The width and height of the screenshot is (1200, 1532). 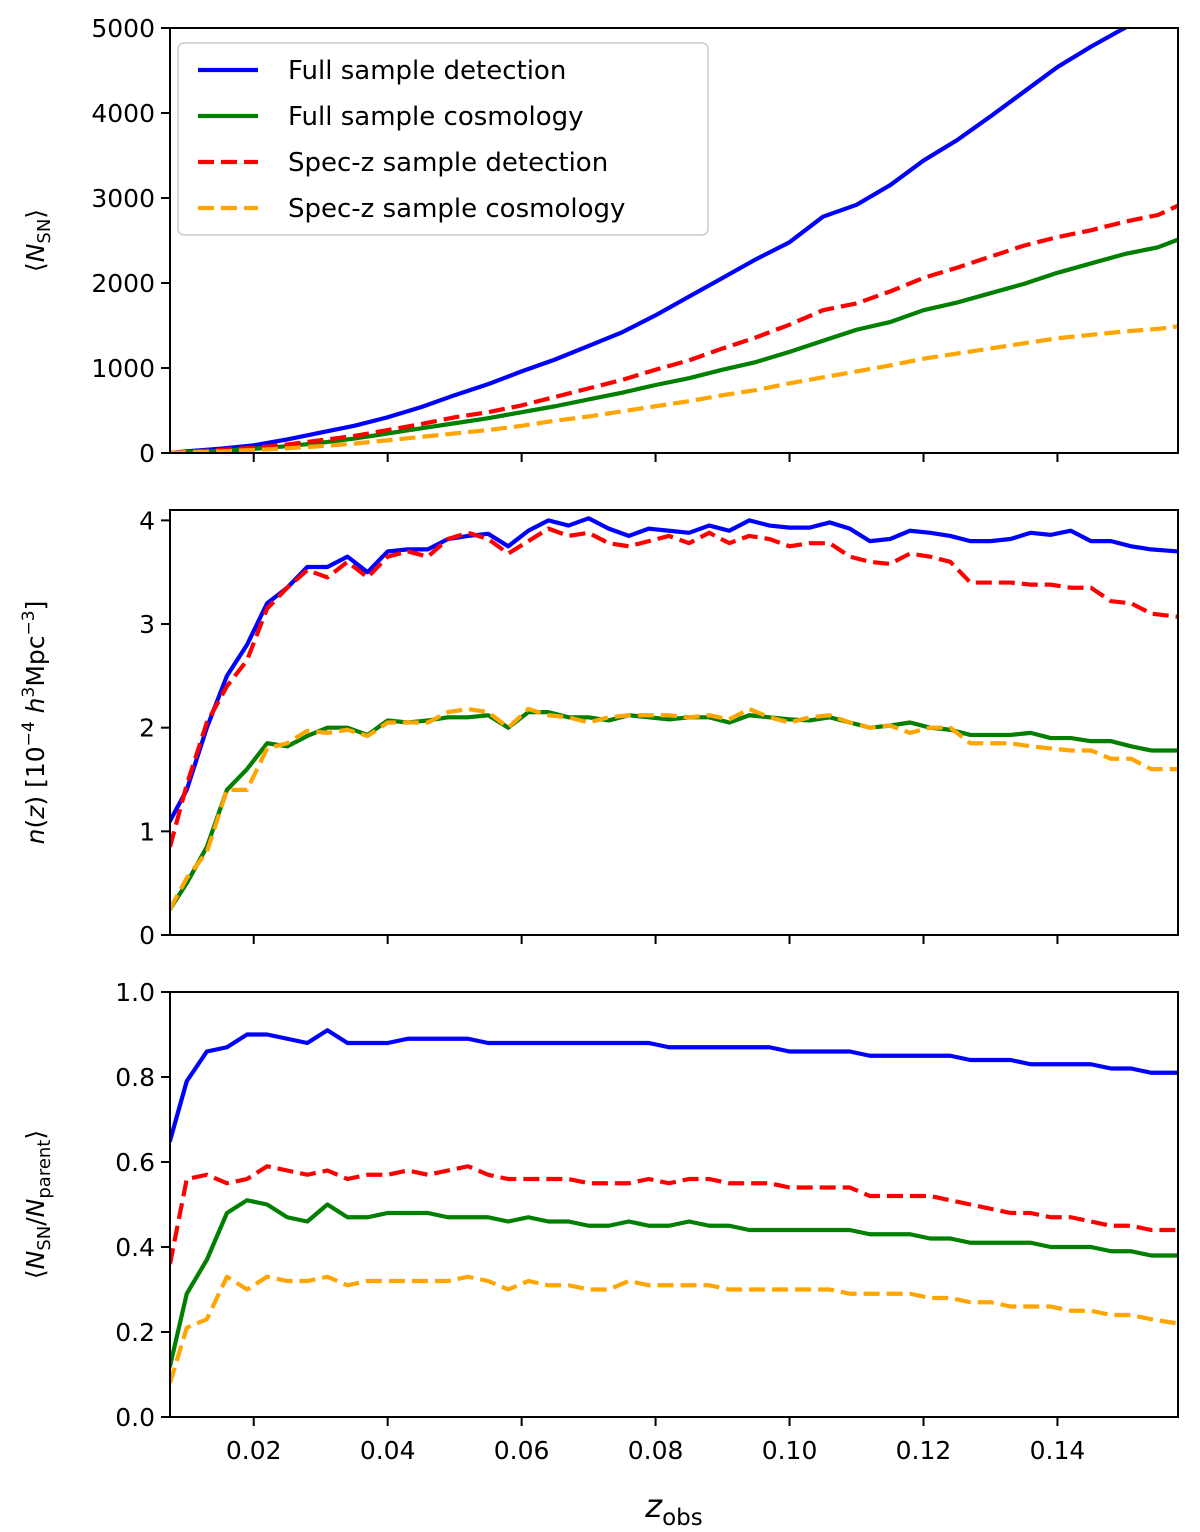 What do you see at coordinates (135, 992) in the screenshot?
I see `y-tick-label: 1.0` at bounding box center [135, 992].